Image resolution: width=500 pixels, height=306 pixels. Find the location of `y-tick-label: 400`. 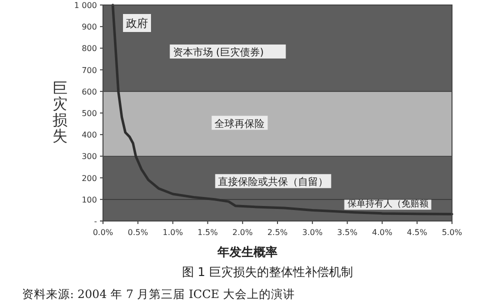

y-tick-label: 400 is located at coordinates (89, 135).